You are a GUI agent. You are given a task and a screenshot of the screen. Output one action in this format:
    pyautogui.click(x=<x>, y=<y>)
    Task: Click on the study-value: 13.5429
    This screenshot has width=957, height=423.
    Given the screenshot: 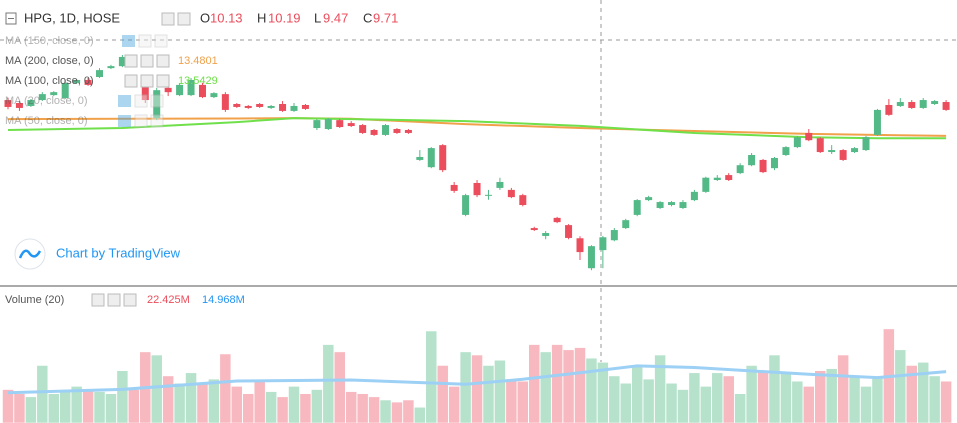 What is the action you would take?
    pyautogui.click(x=198, y=81)
    